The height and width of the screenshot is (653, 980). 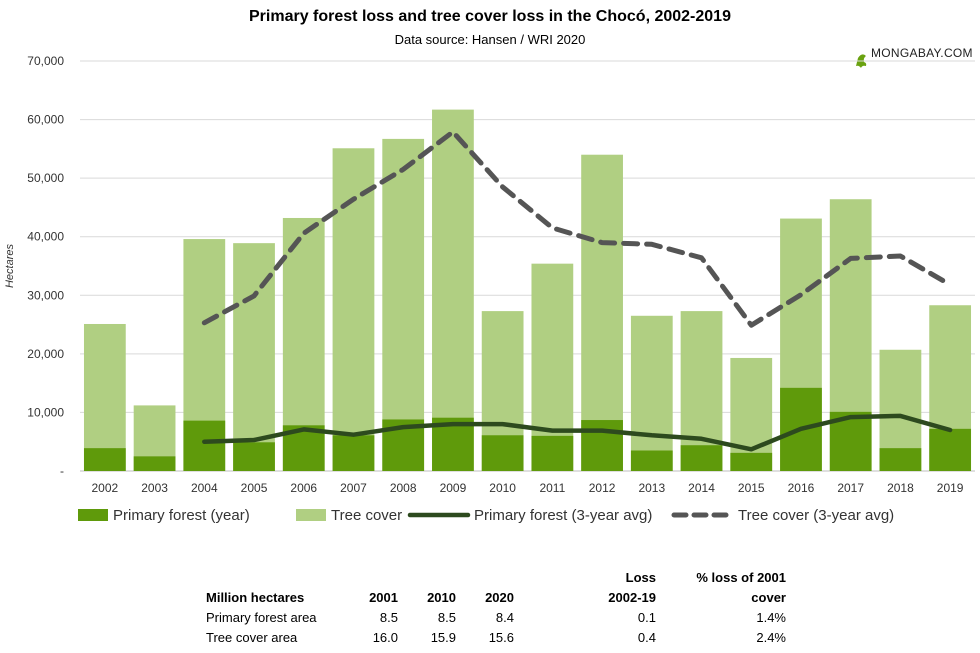 What do you see at coordinates (45, 295) in the screenshot?
I see `y-tick-label: 30,000` at bounding box center [45, 295].